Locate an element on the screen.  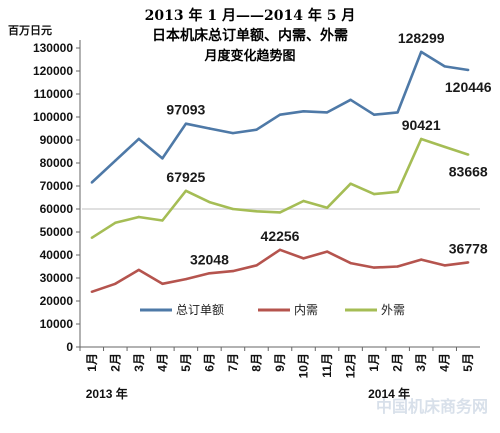
legend-label: 外需 is located at coordinates (393, 310).